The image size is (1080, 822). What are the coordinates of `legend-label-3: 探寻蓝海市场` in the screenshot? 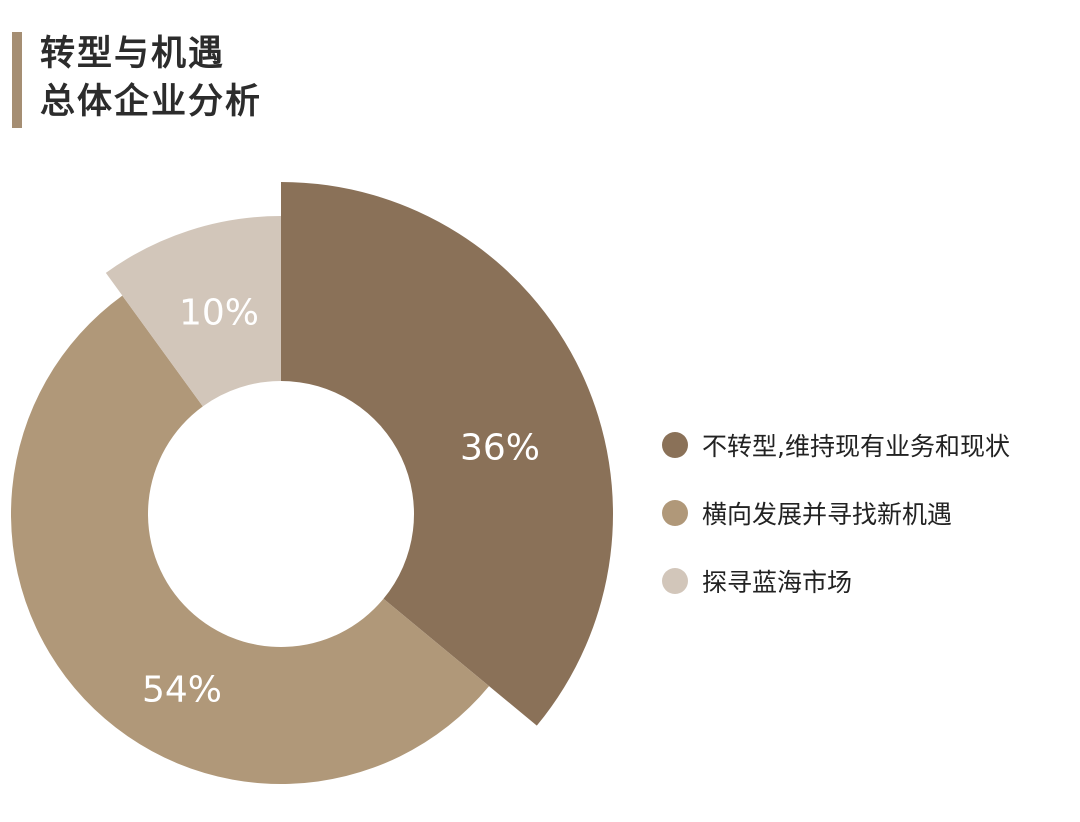 It's located at (777, 582).